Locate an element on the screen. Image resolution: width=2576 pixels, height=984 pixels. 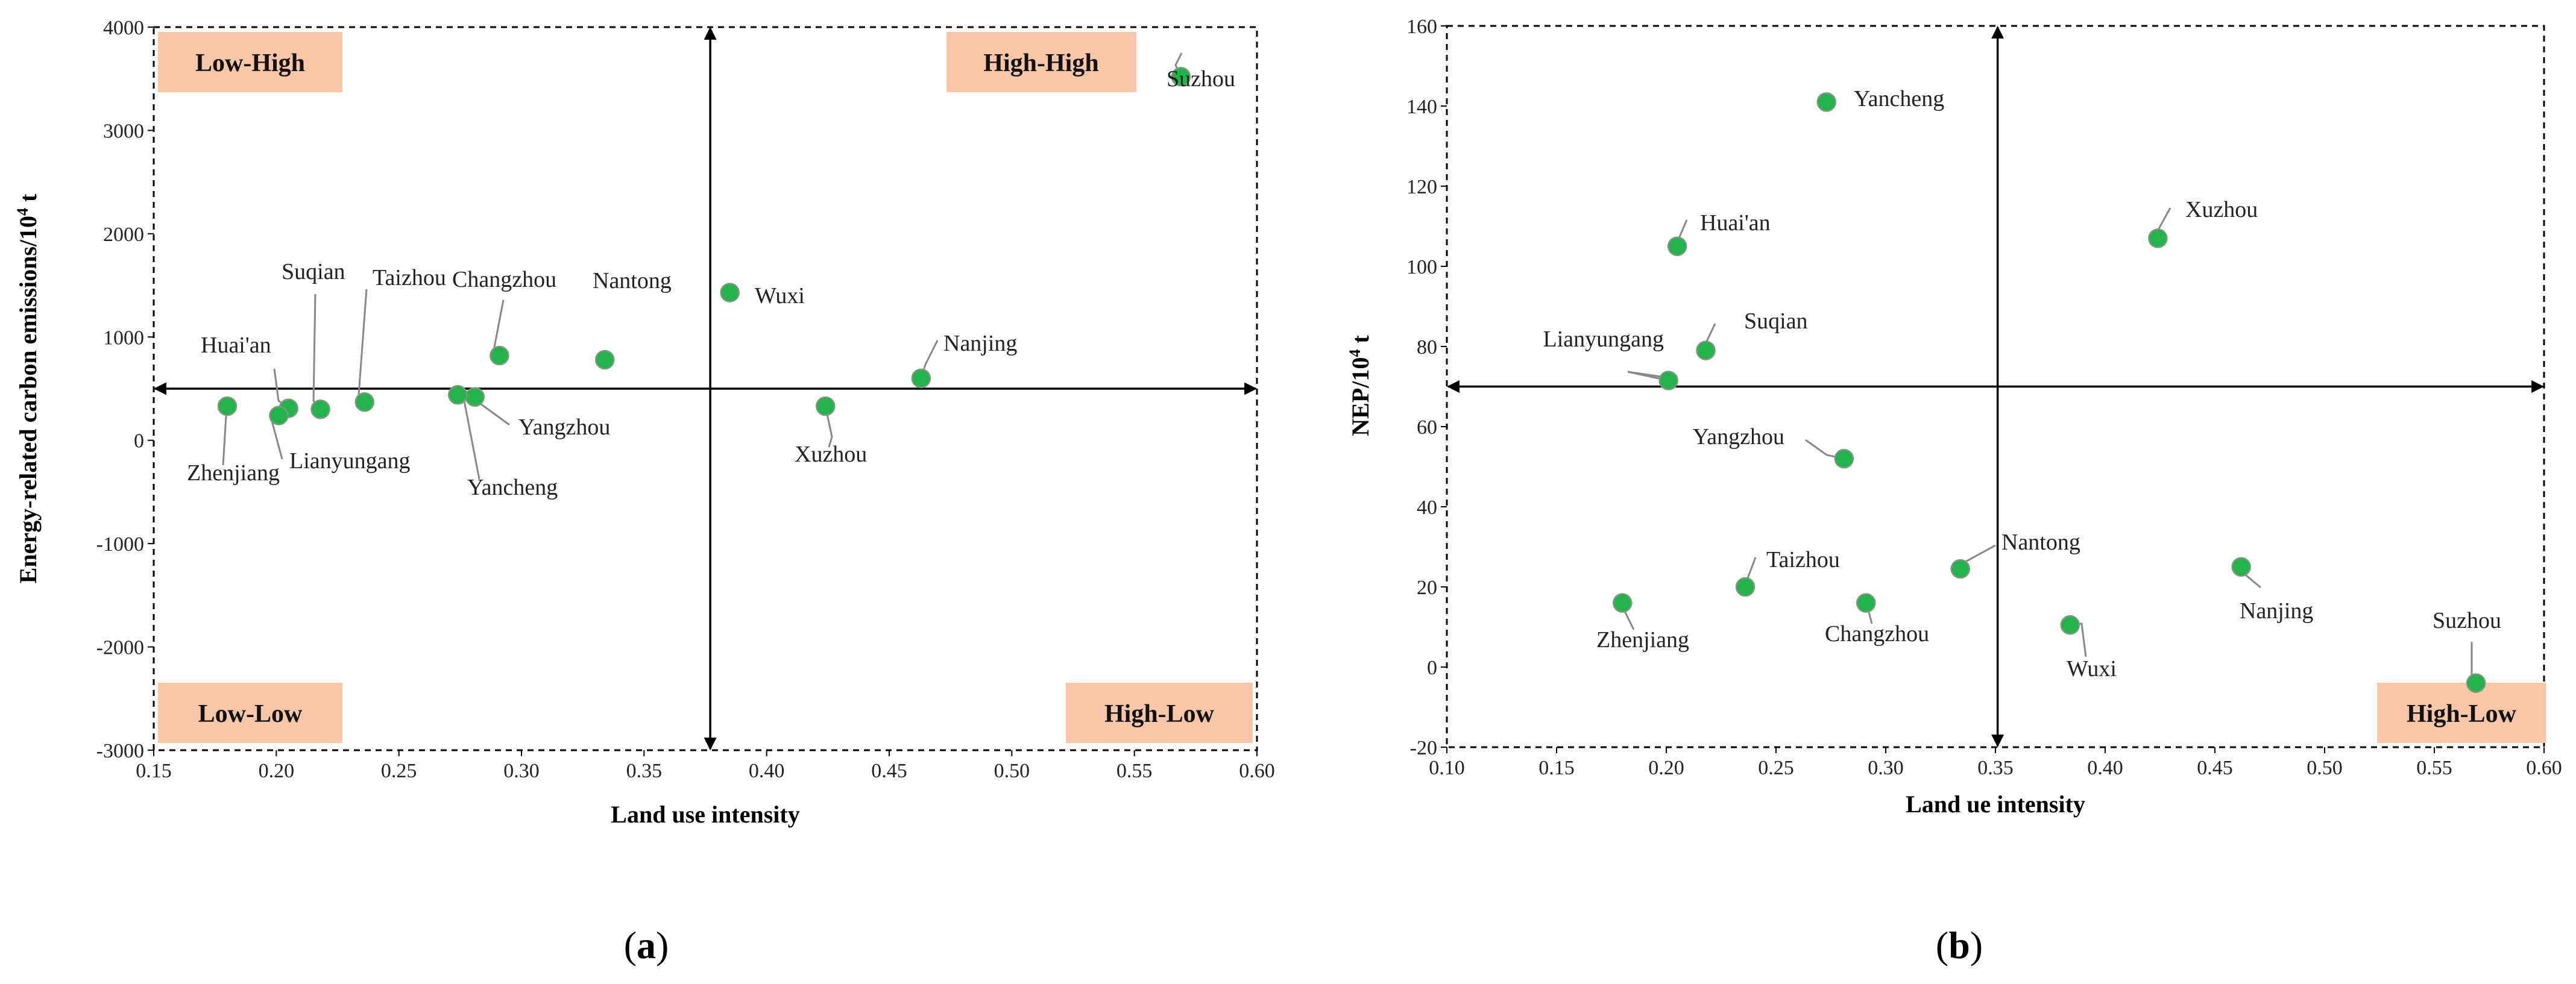
chart-a-y-axis-title: Energy-related carbon emissions/104 t is located at coordinates (28, 388).